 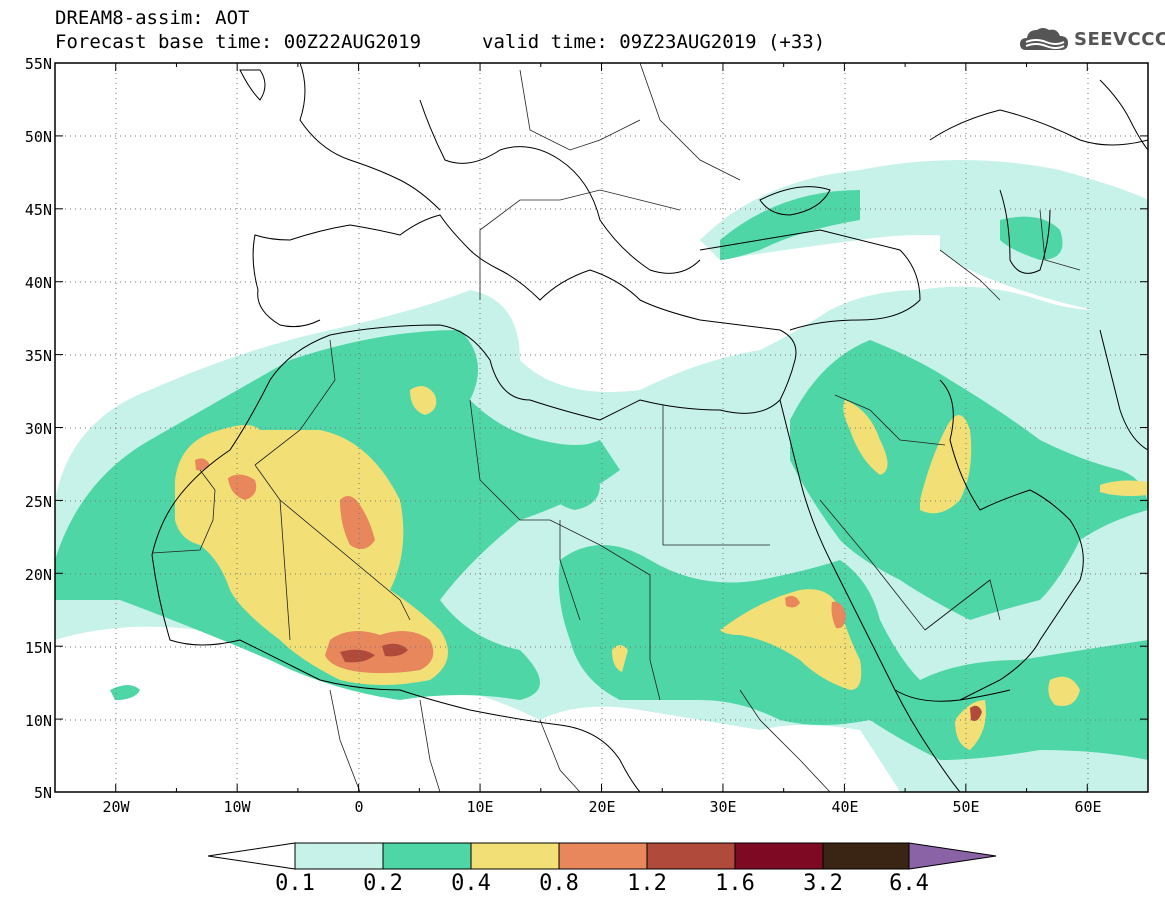 I want to click on colorbar-label: 1.6, so click(x=735, y=883).